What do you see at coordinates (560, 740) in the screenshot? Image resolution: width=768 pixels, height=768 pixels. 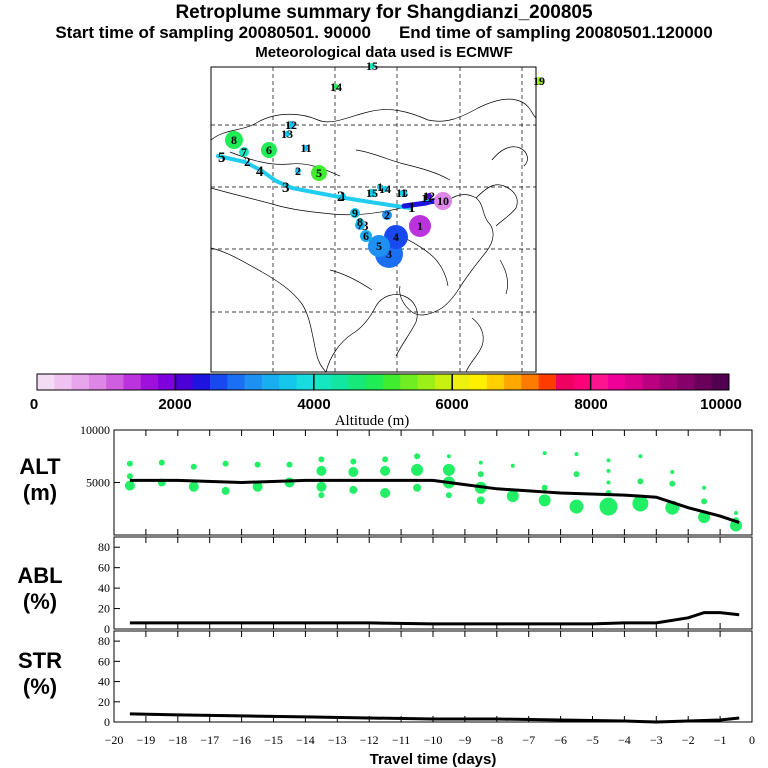 I see `x-tick-label: −6` at bounding box center [560, 740].